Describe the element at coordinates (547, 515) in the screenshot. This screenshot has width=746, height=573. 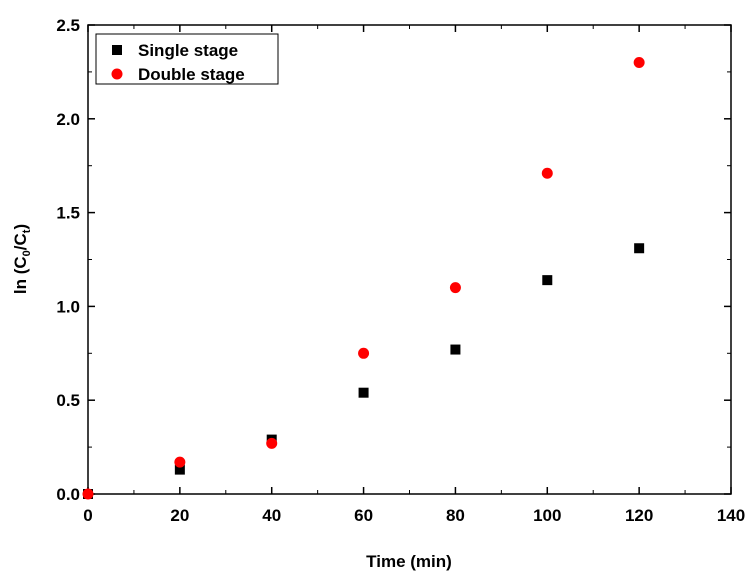
I see `x-tick-label: 100` at that location.